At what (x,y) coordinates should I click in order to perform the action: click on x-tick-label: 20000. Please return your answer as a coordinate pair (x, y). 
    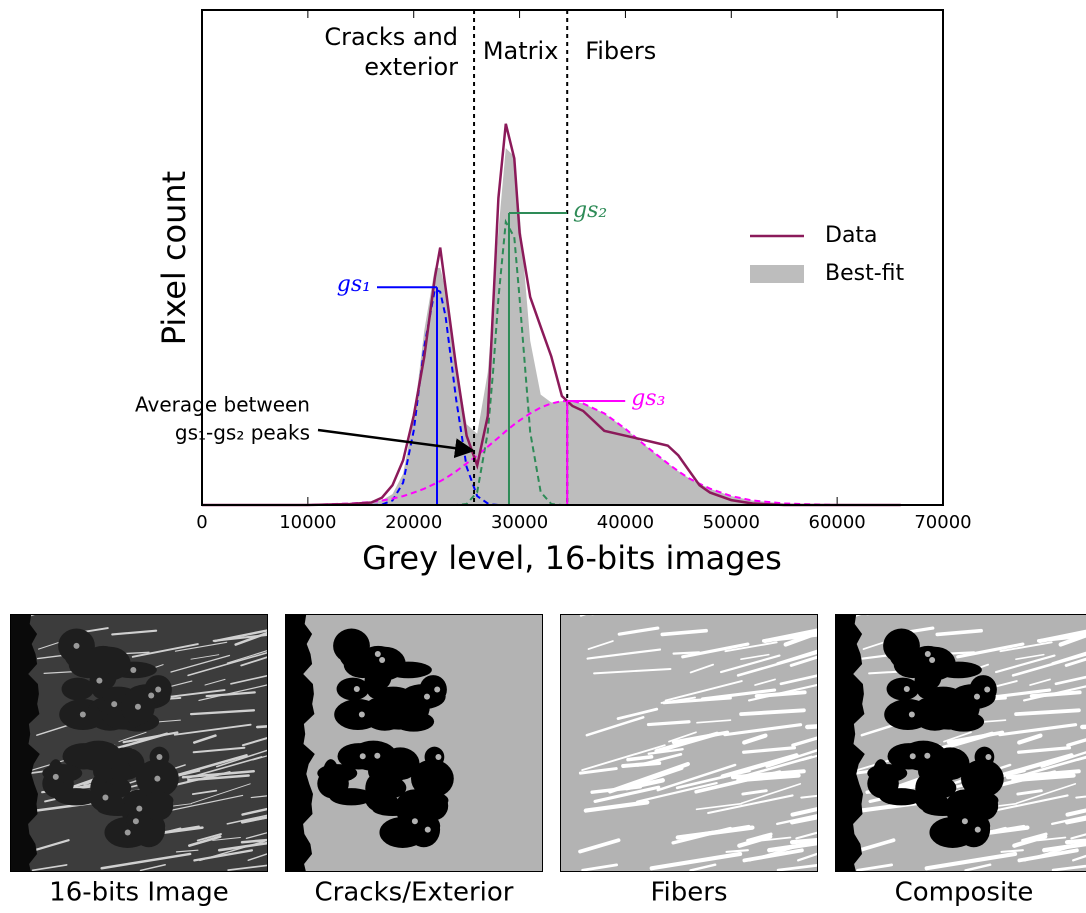
    Looking at the image, I should click on (413, 522).